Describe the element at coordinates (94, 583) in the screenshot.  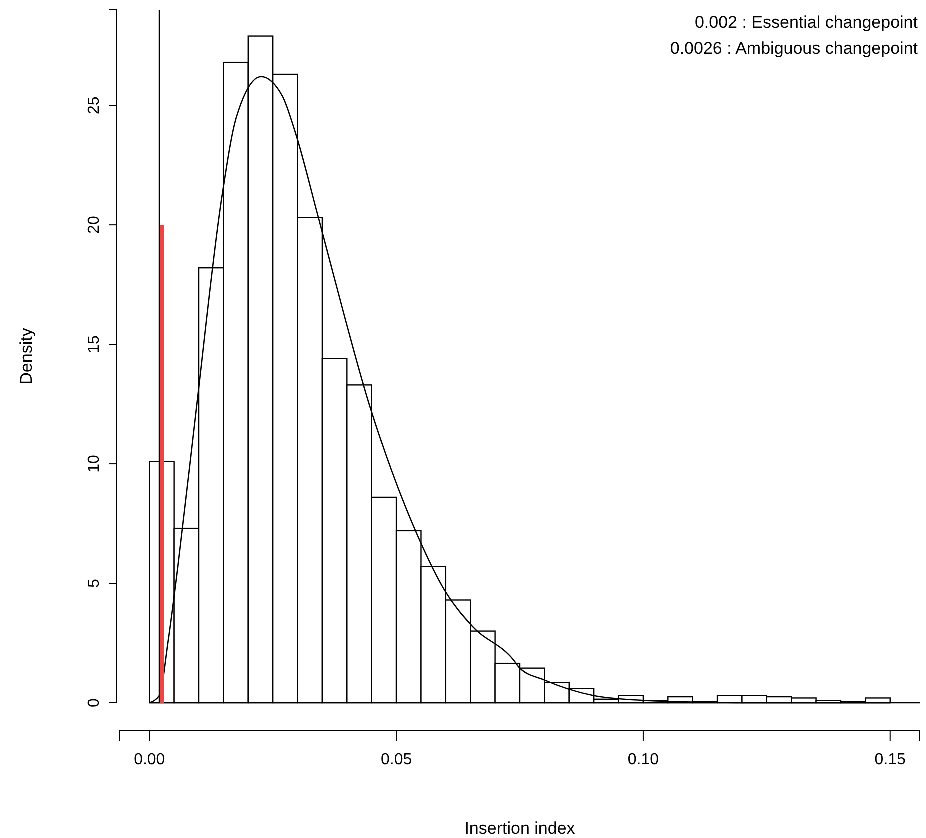
I see `y-tick-label: 5` at that location.